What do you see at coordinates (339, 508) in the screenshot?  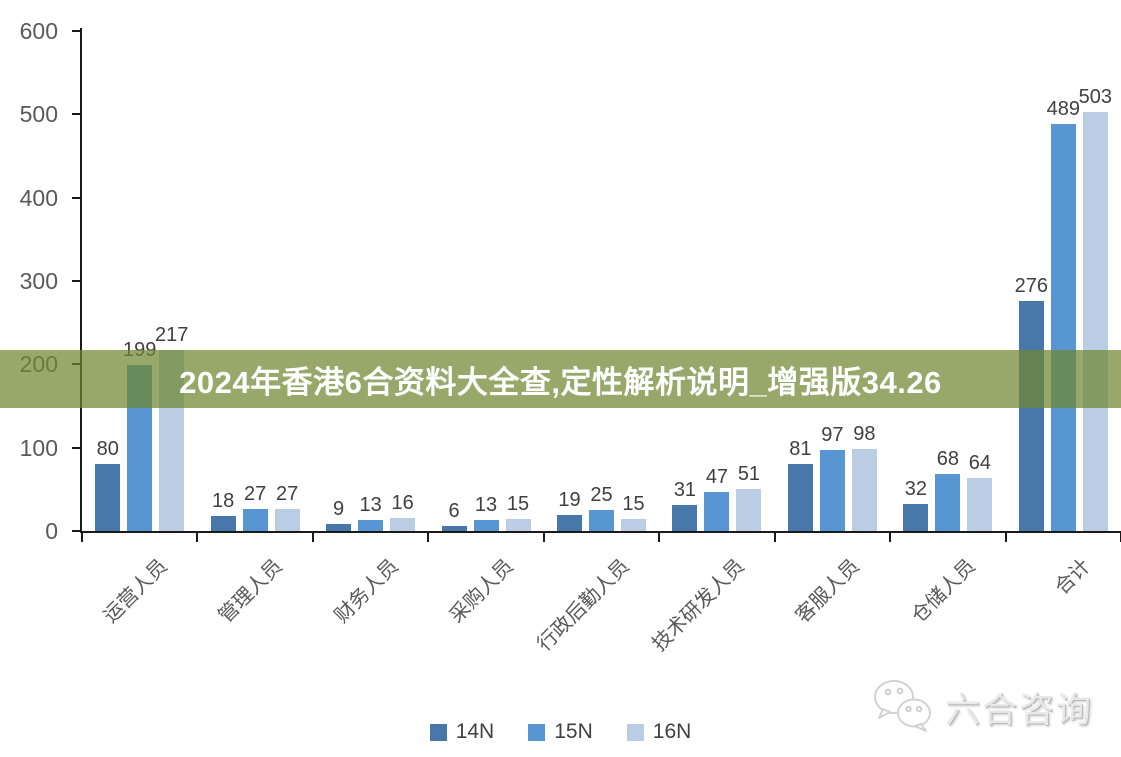 I see `bar-value-label: 9` at bounding box center [339, 508].